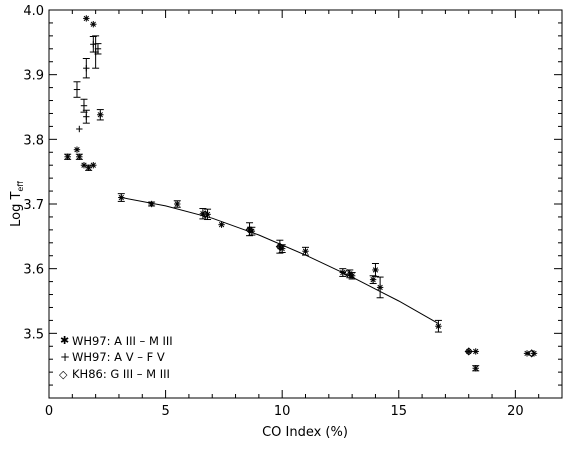 The image size is (570, 450). I want to click on y-tick-label: 4.0, so click(33, 11).